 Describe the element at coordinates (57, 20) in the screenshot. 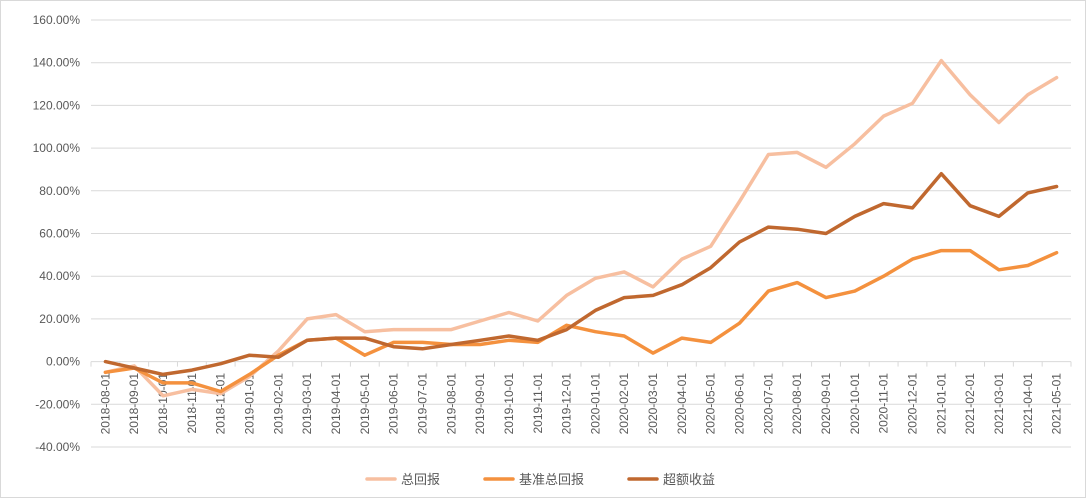

I see `y-tick-label: 160.00%` at that location.